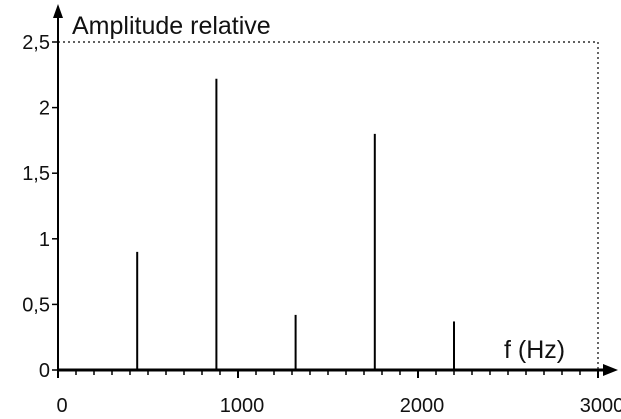 The image size is (621, 419). Describe the element at coordinates (242, 406) in the screenshot. I see `x-tick-label: 1000` at that location.